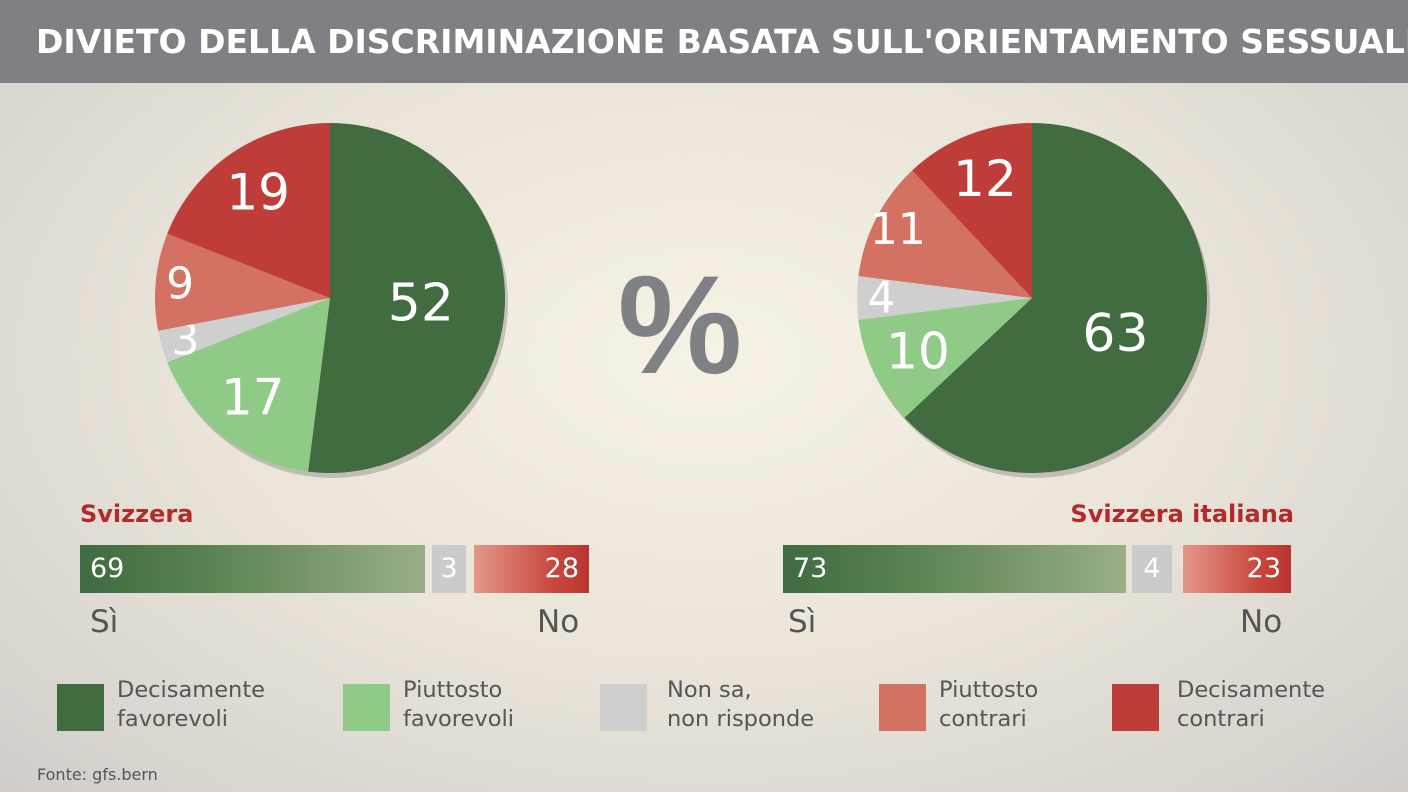 Image resolution: width=1408 pixels, height=792 pixels. Describe the element at coordinates (680, 324) in the screenshot. I see `percent-symbol: %` at that location.